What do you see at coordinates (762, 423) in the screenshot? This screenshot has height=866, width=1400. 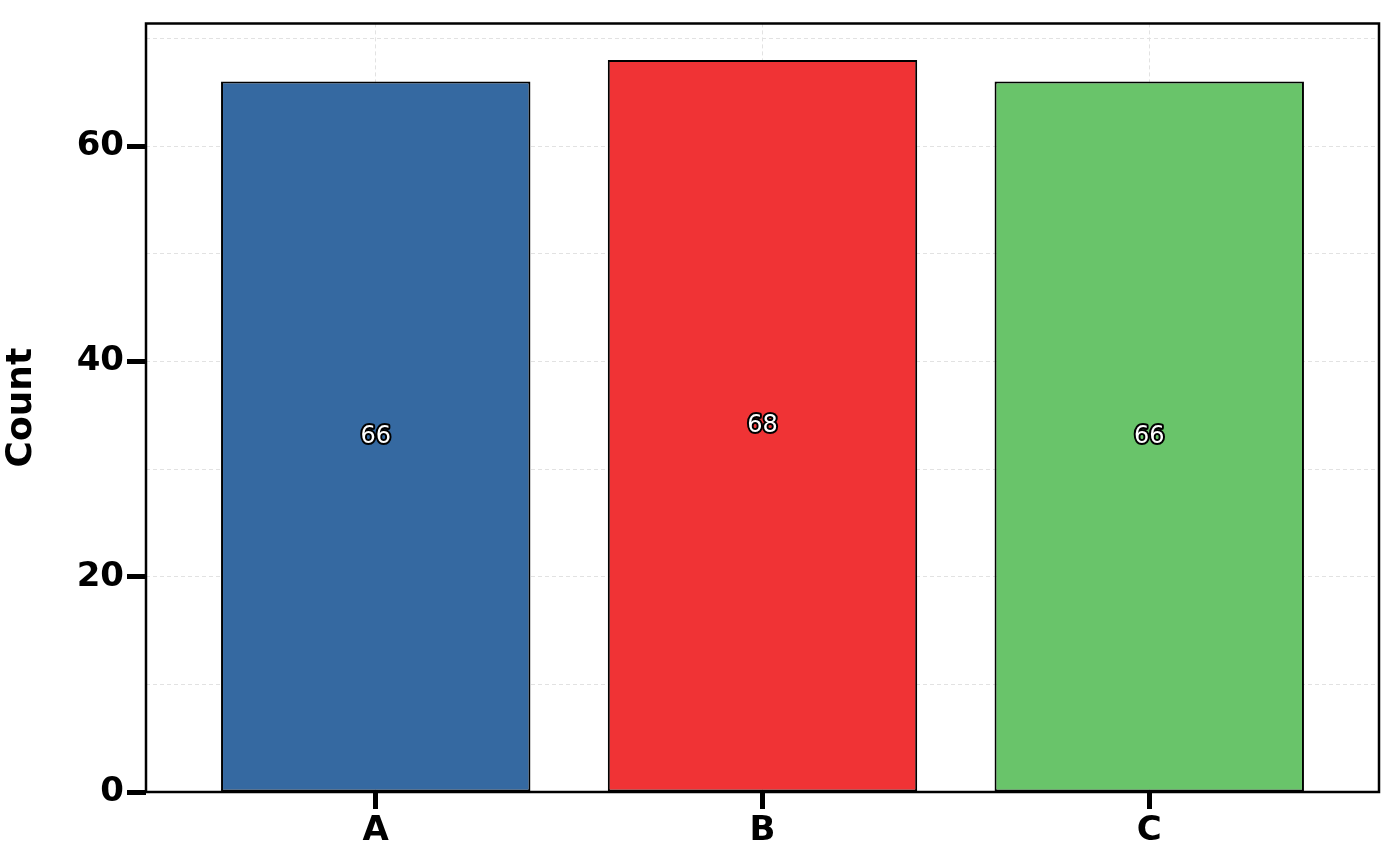 I see `data-label: 68` at bounding box center [762, 423].